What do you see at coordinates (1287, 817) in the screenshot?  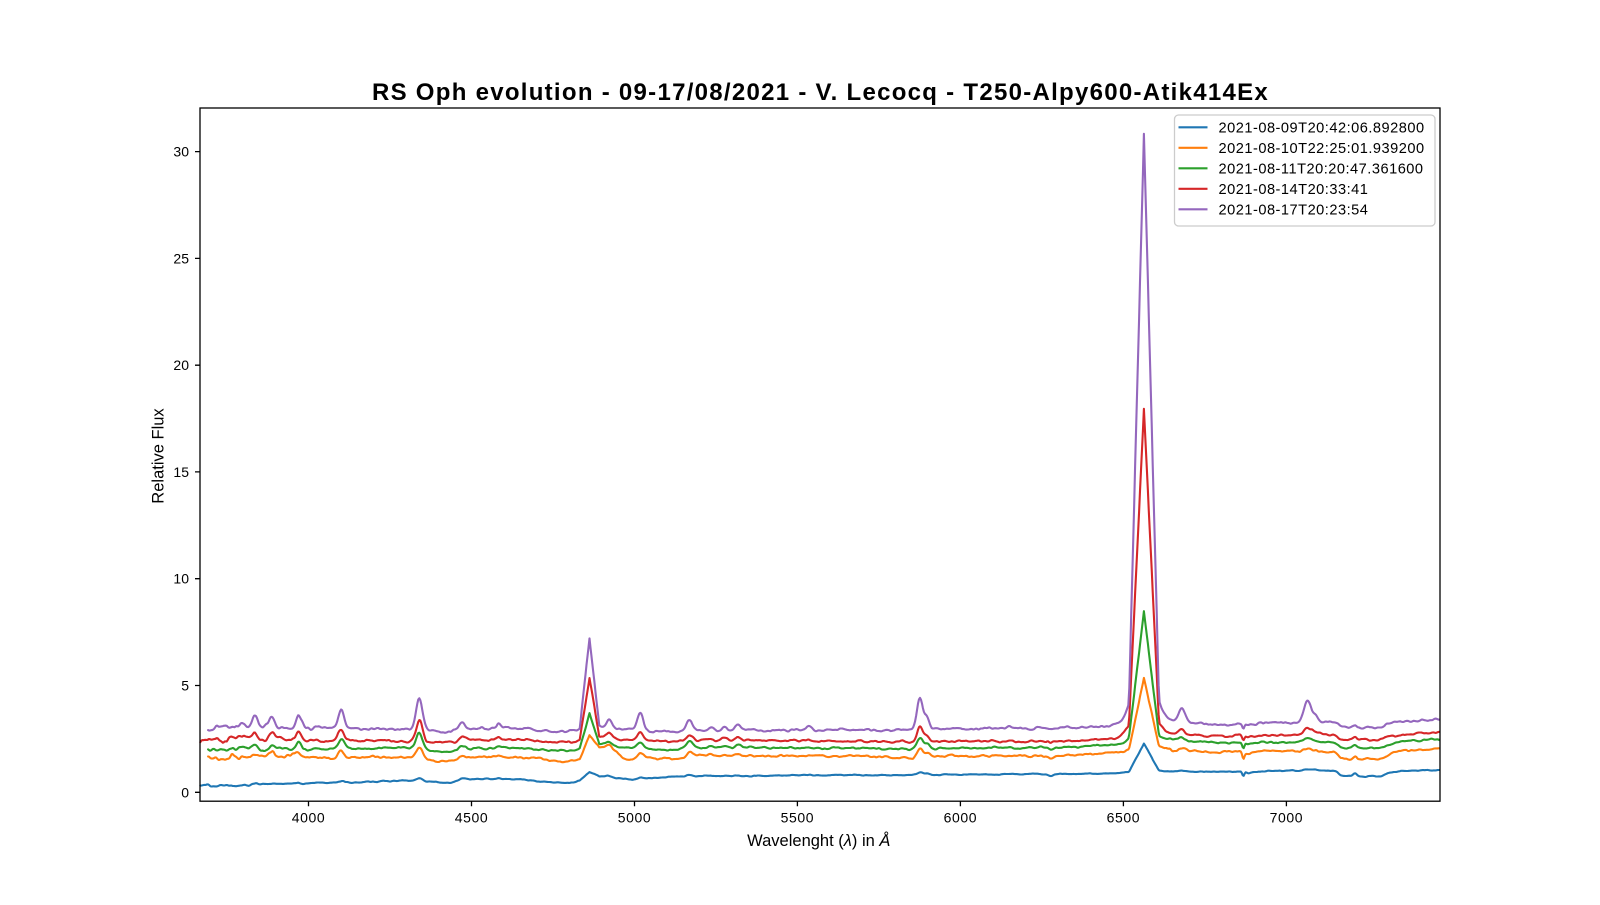 I see `svg-text: 7000` at bounding box center [1287, 817].